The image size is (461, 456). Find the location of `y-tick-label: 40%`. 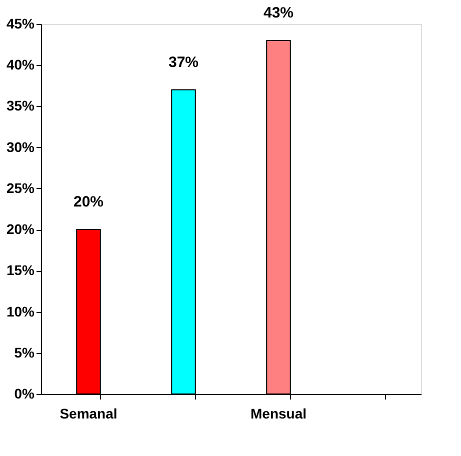

y-tick-label: 40% is located at coordinates (21, 64).